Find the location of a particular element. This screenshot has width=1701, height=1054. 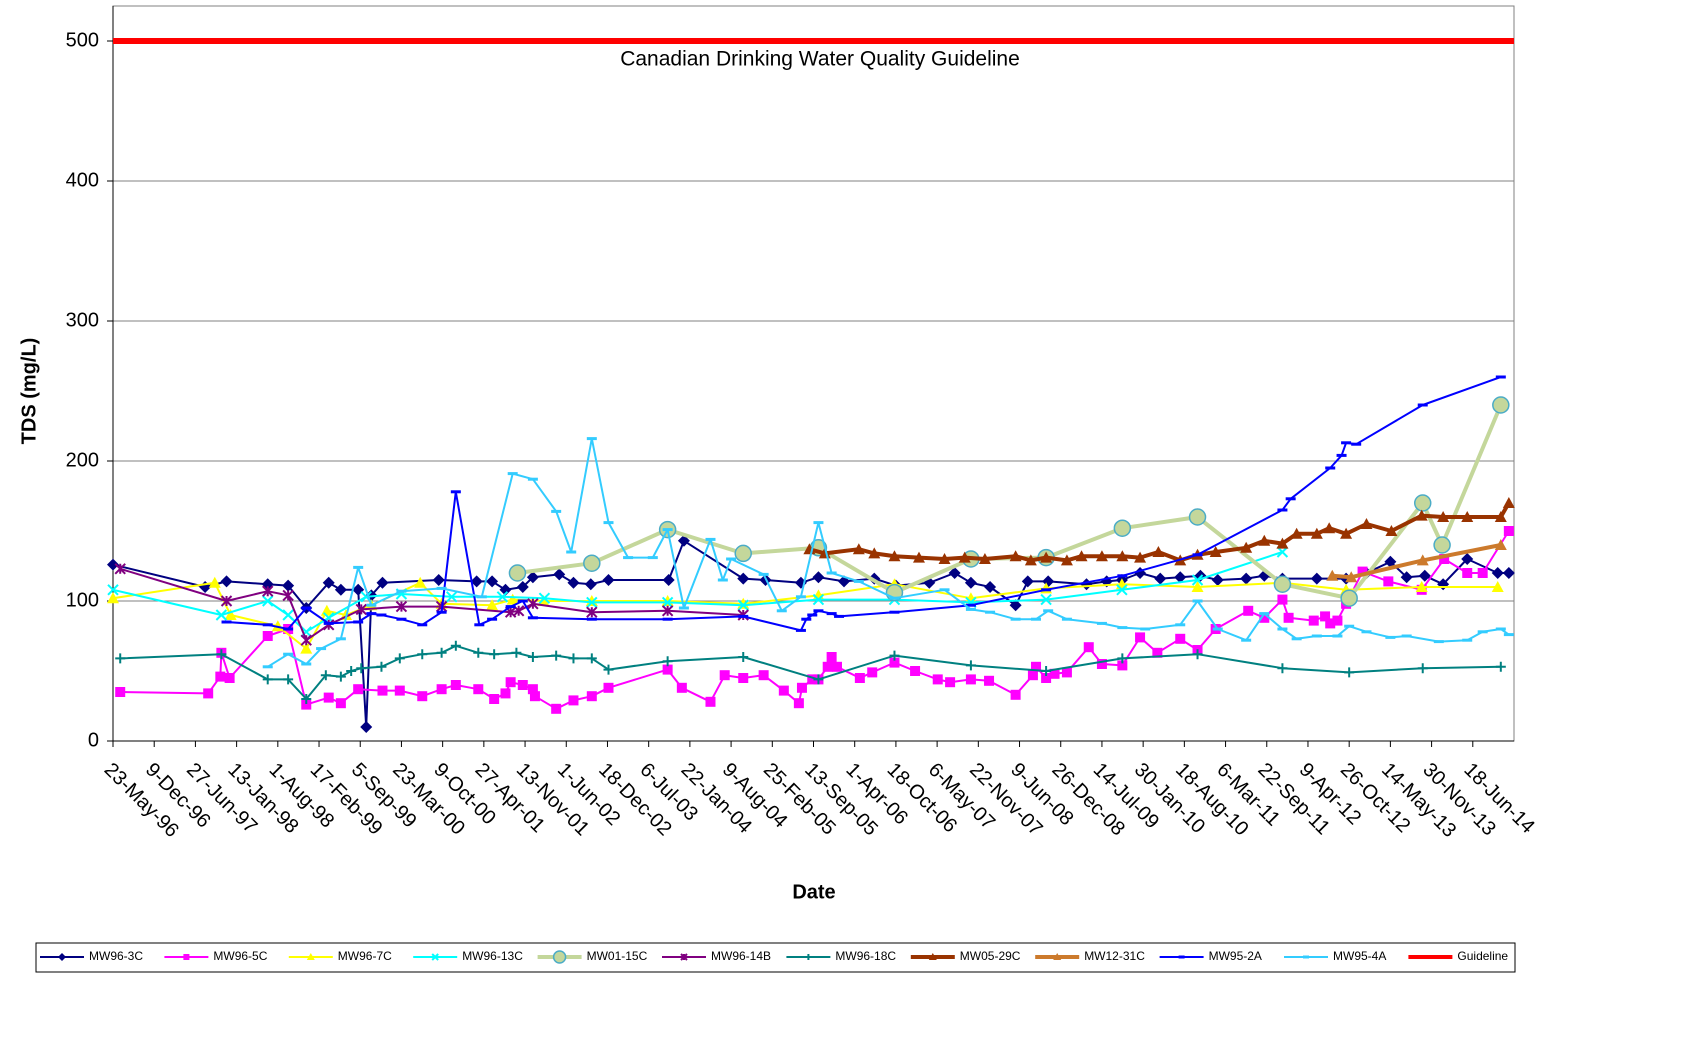

series-line is located at coordinates (1417, 561).